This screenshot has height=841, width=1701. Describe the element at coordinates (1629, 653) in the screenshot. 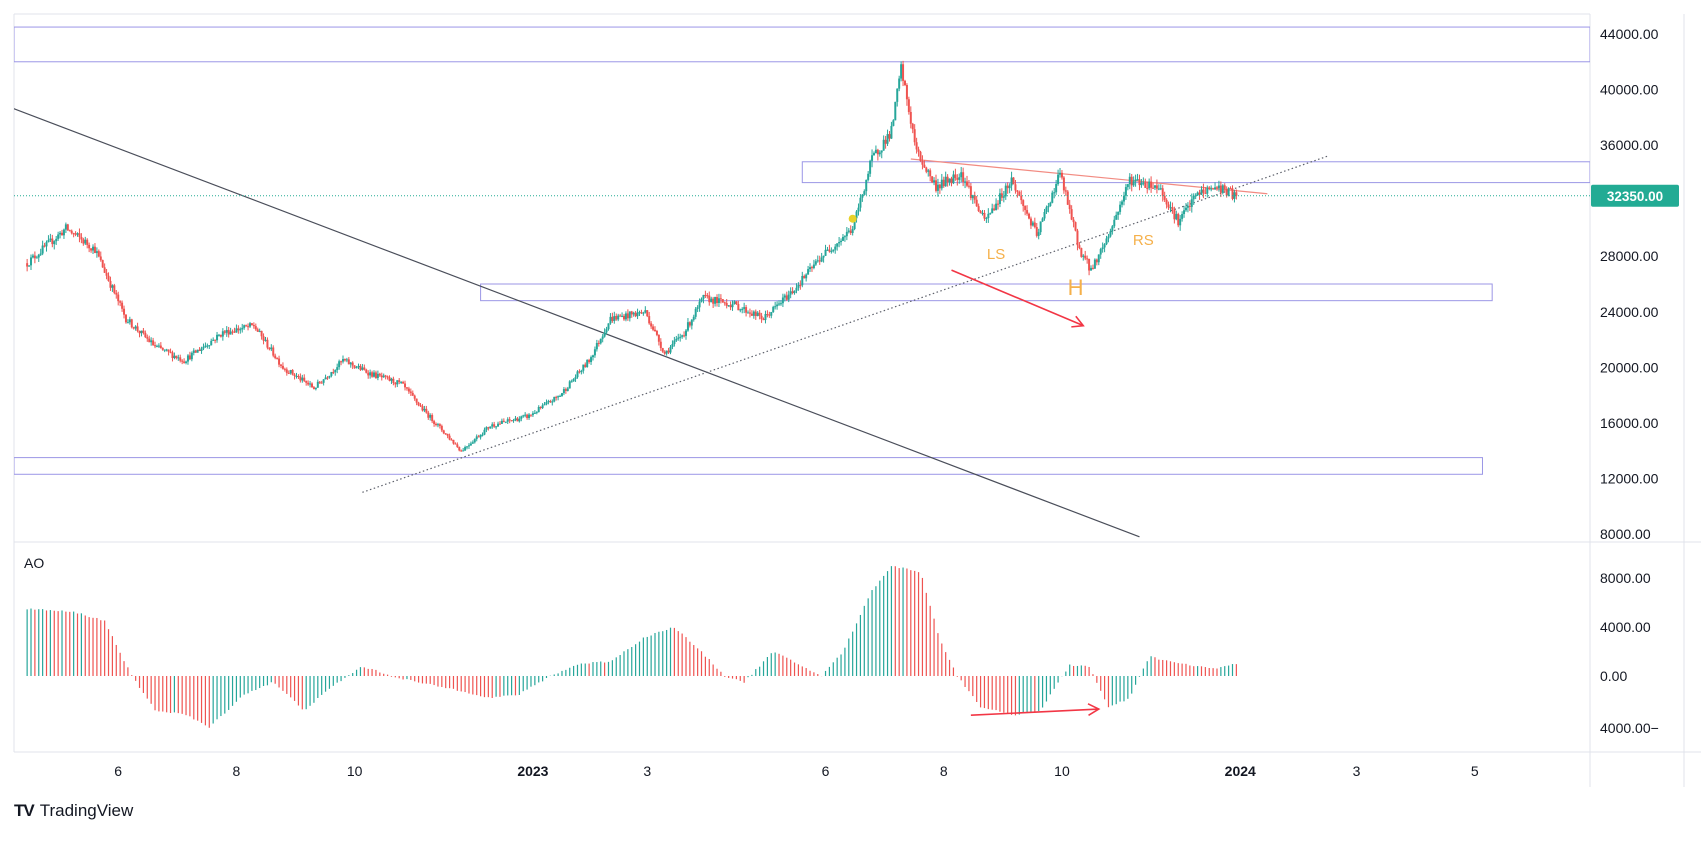

I see `ao-axis: 8000.00 4000.00 0.00 4000.00−` at that location.